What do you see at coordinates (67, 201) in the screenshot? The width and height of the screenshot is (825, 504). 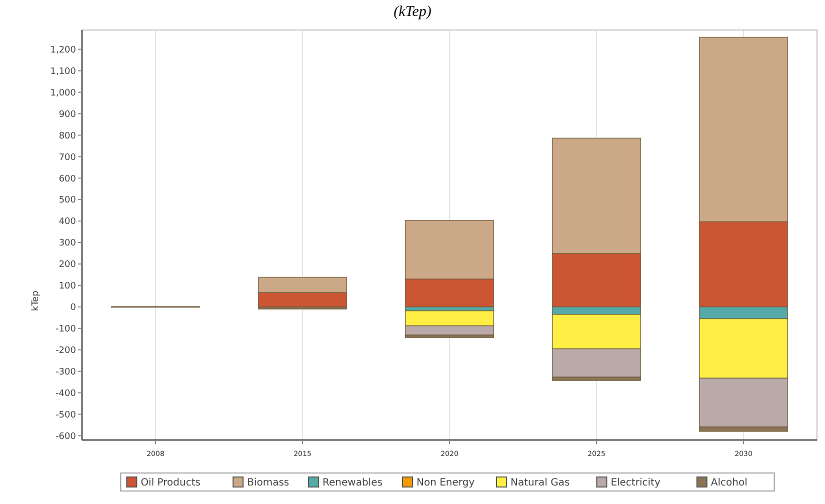 I see `y-tick-label: 500` at bounding box center [67, 201].